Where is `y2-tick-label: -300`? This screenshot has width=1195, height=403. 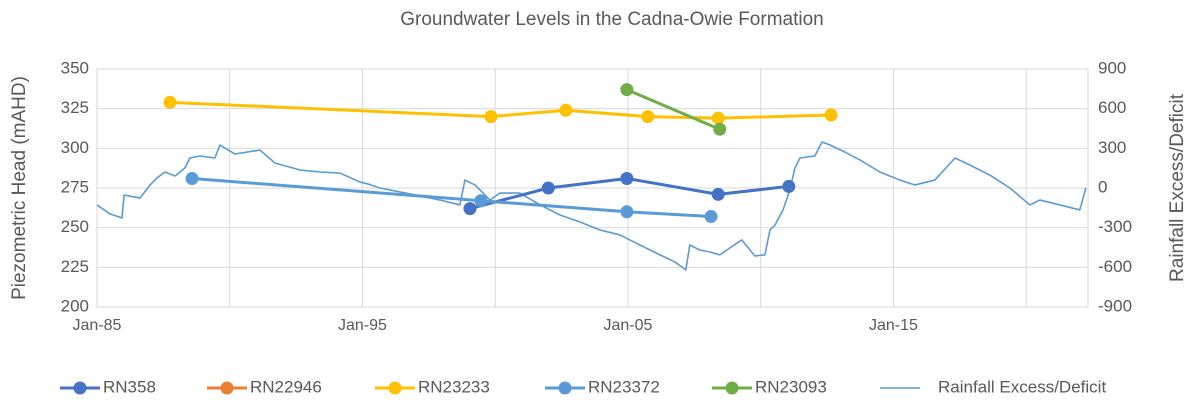
y2-tick-label: -300 is located at coordinates (1115, 226).